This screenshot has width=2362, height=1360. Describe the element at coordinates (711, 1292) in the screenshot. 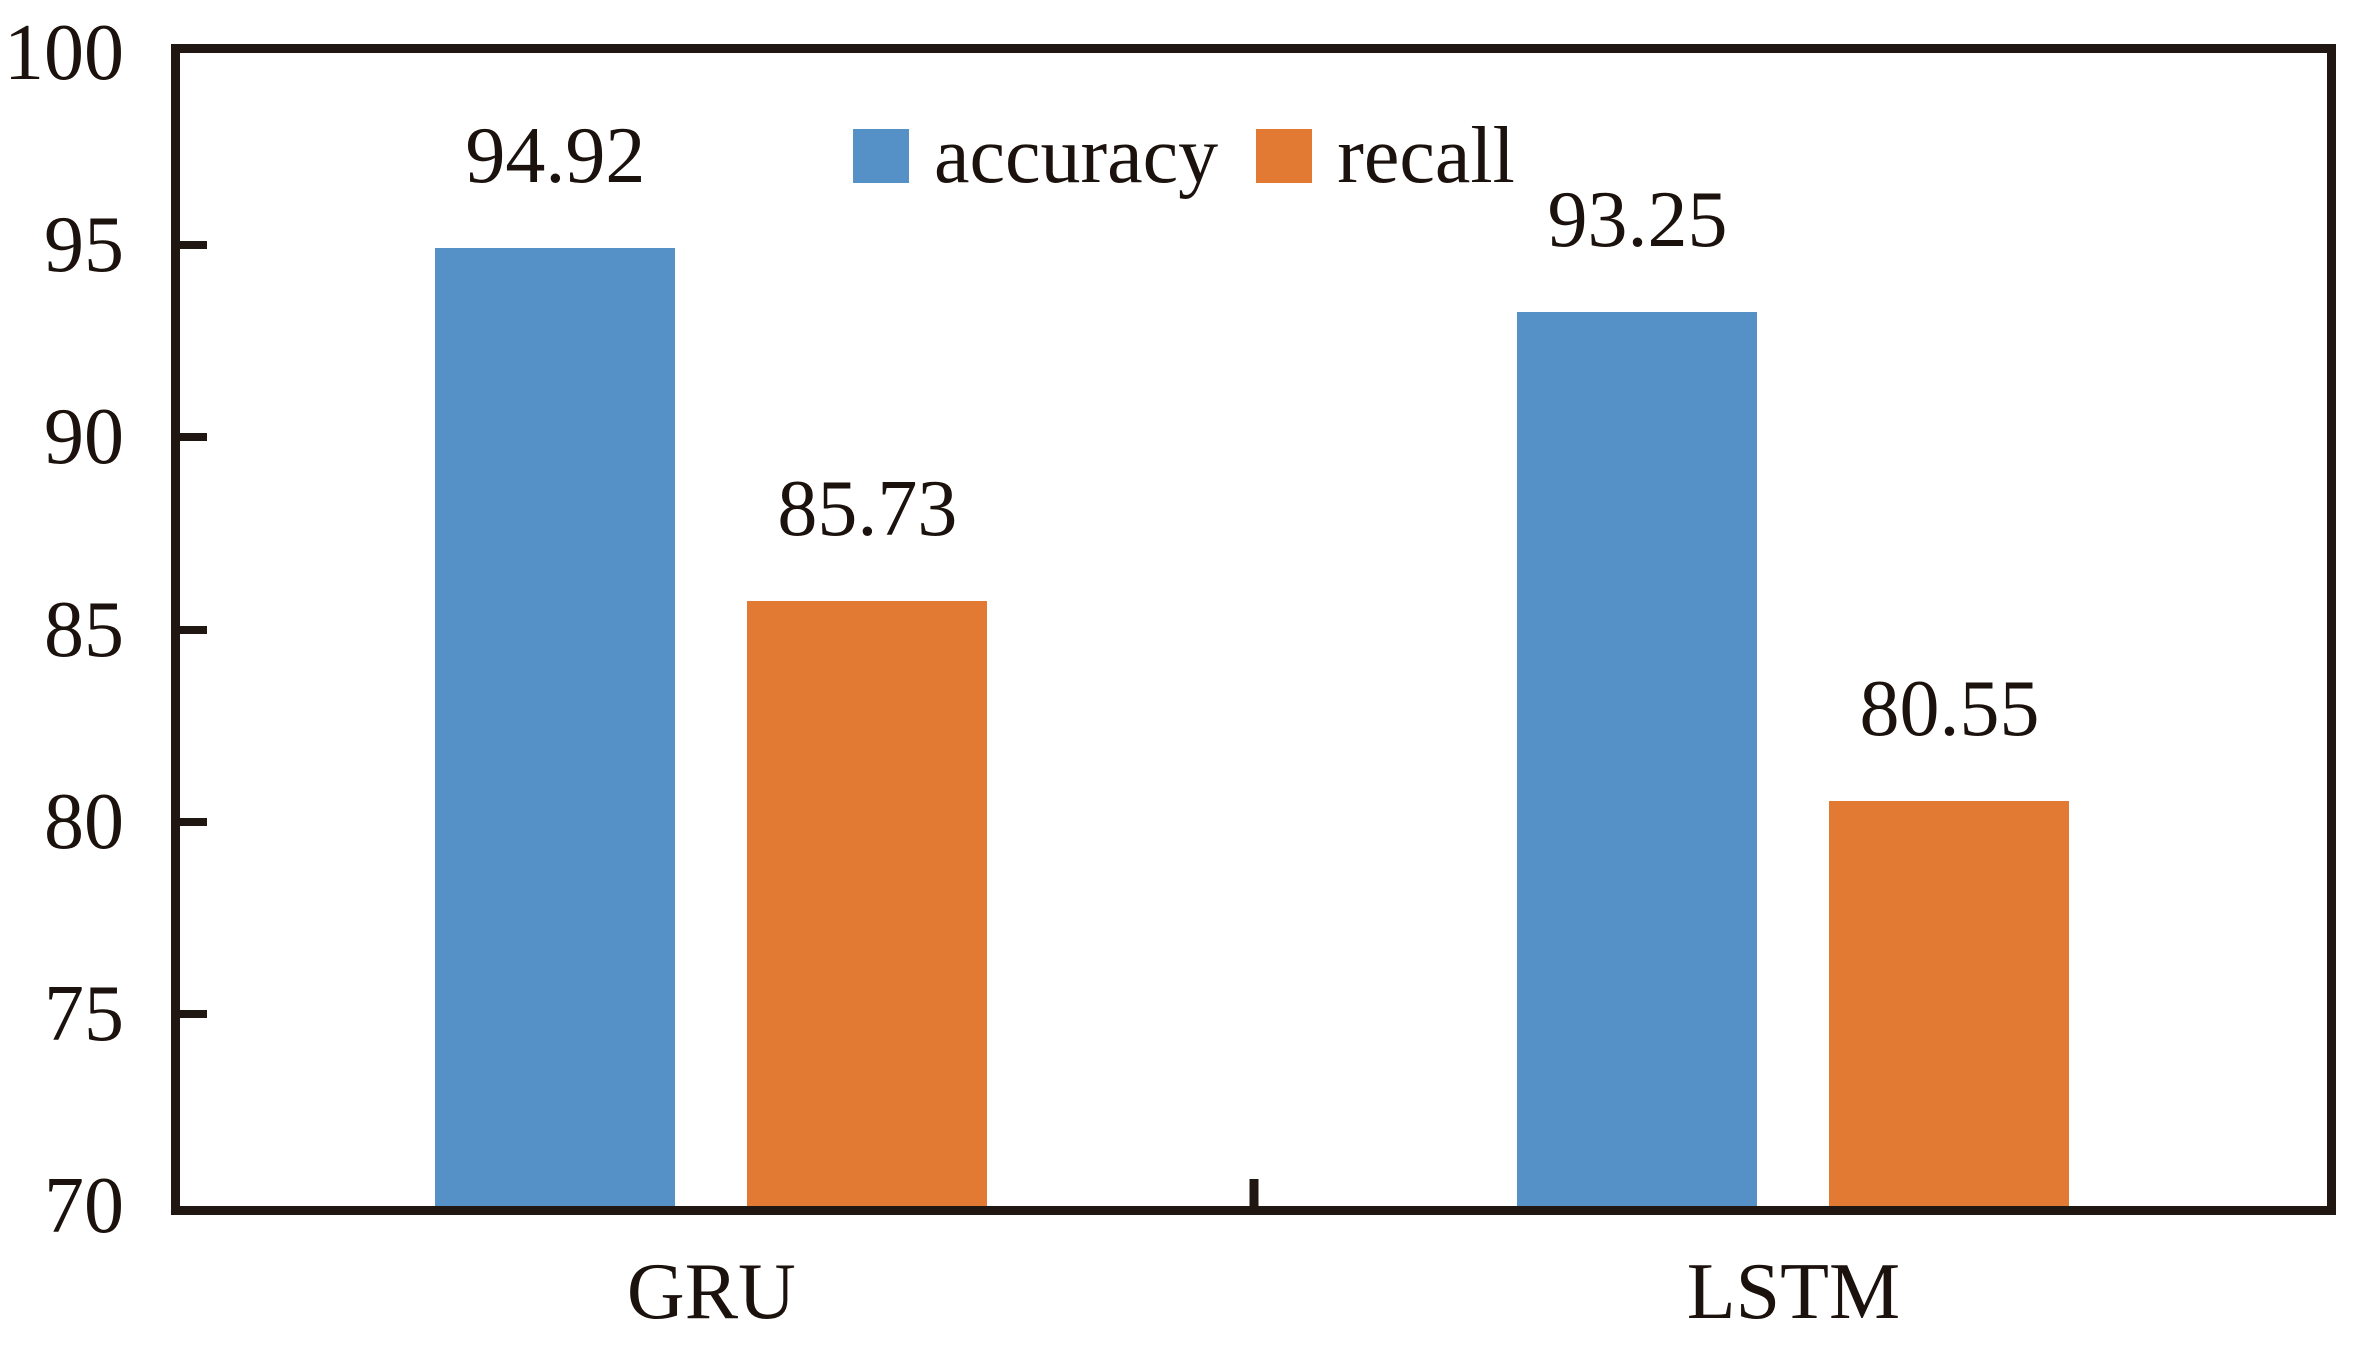

I see `x-axis-category-label: GRU` at that location.